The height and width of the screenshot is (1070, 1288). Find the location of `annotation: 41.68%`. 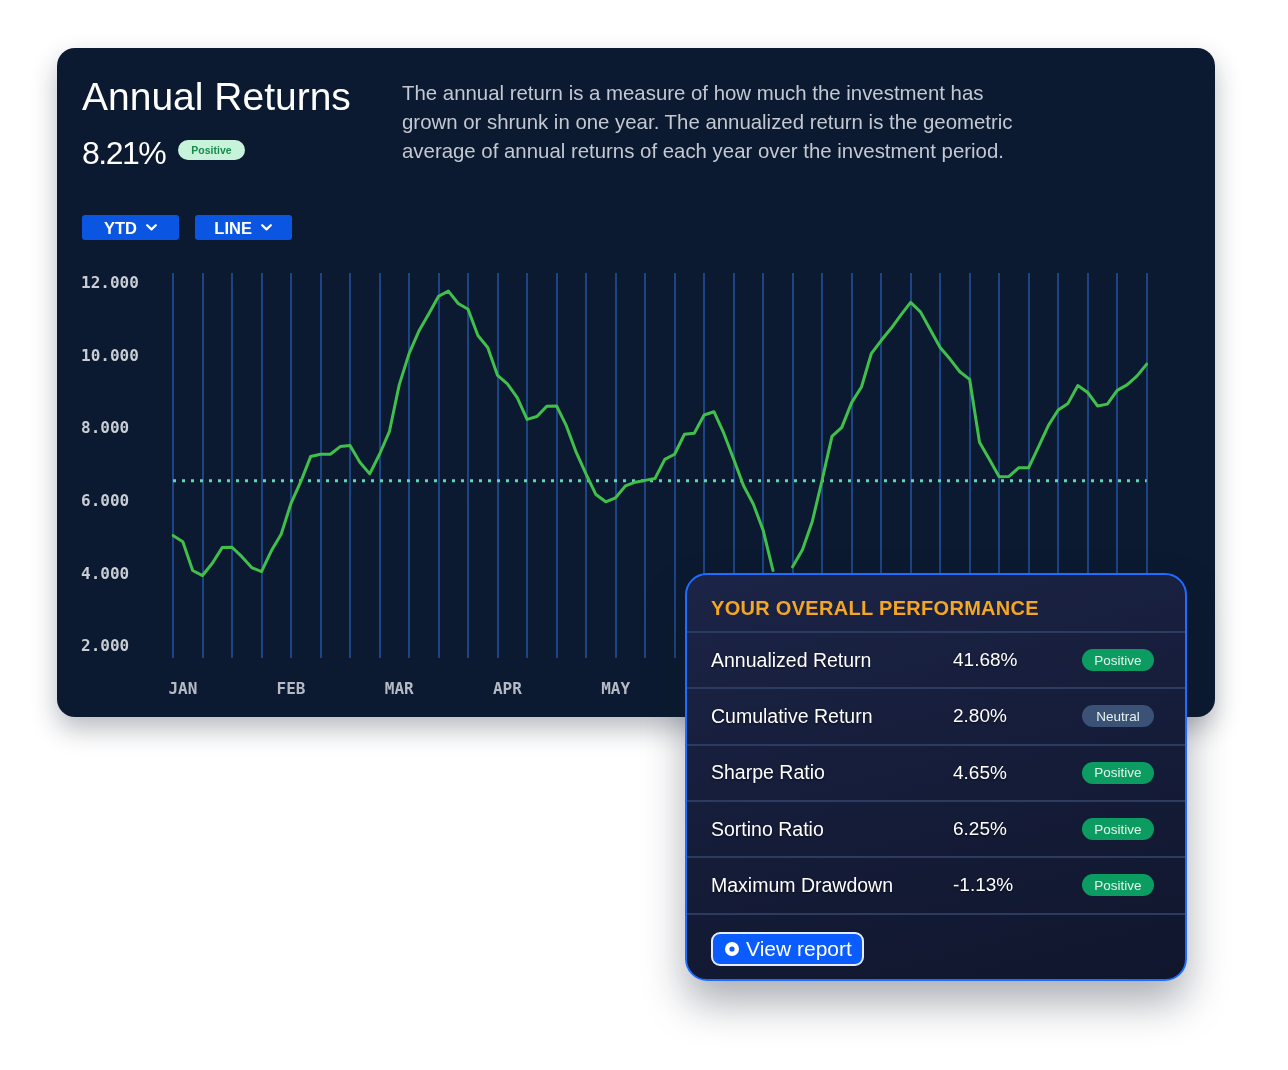

annotation: 41.68% is located at coordinates (985, 660).